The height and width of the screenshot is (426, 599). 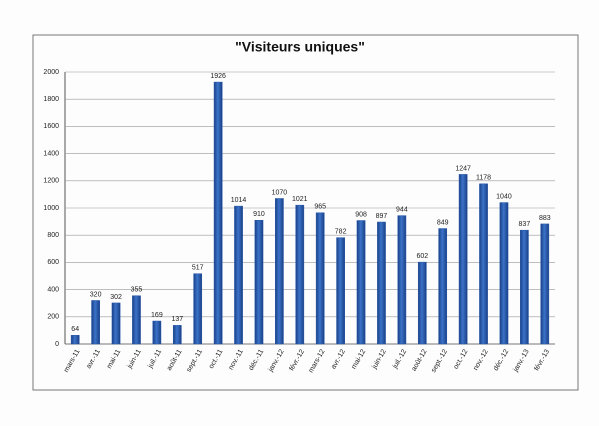 What do you see at coordinates (422, 256) in the screenshot?
I see `data-label: 602` at bounding box center [422, 256].